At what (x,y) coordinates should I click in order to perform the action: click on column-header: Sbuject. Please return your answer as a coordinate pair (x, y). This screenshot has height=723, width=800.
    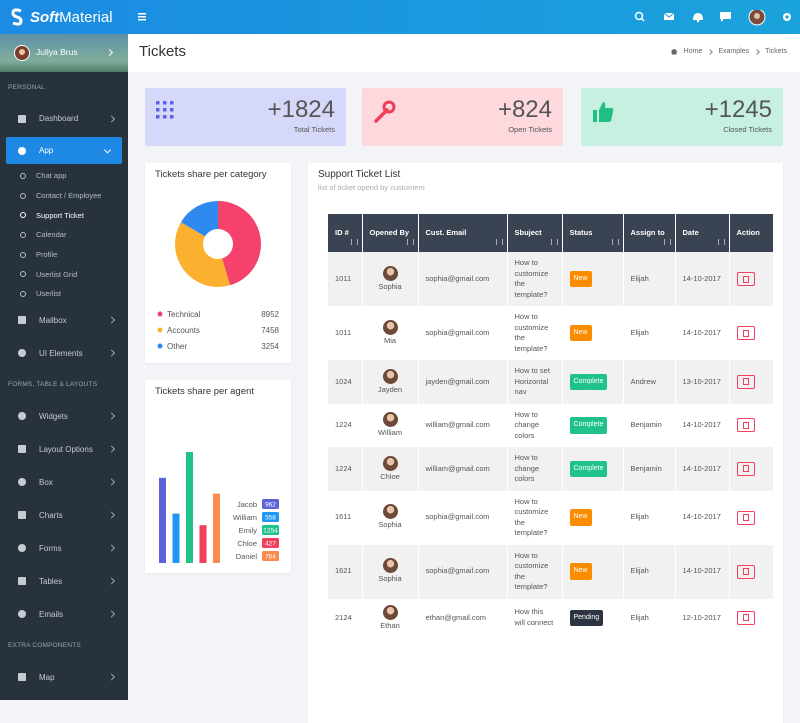
    Looking at the image, I should click on (535, 233).